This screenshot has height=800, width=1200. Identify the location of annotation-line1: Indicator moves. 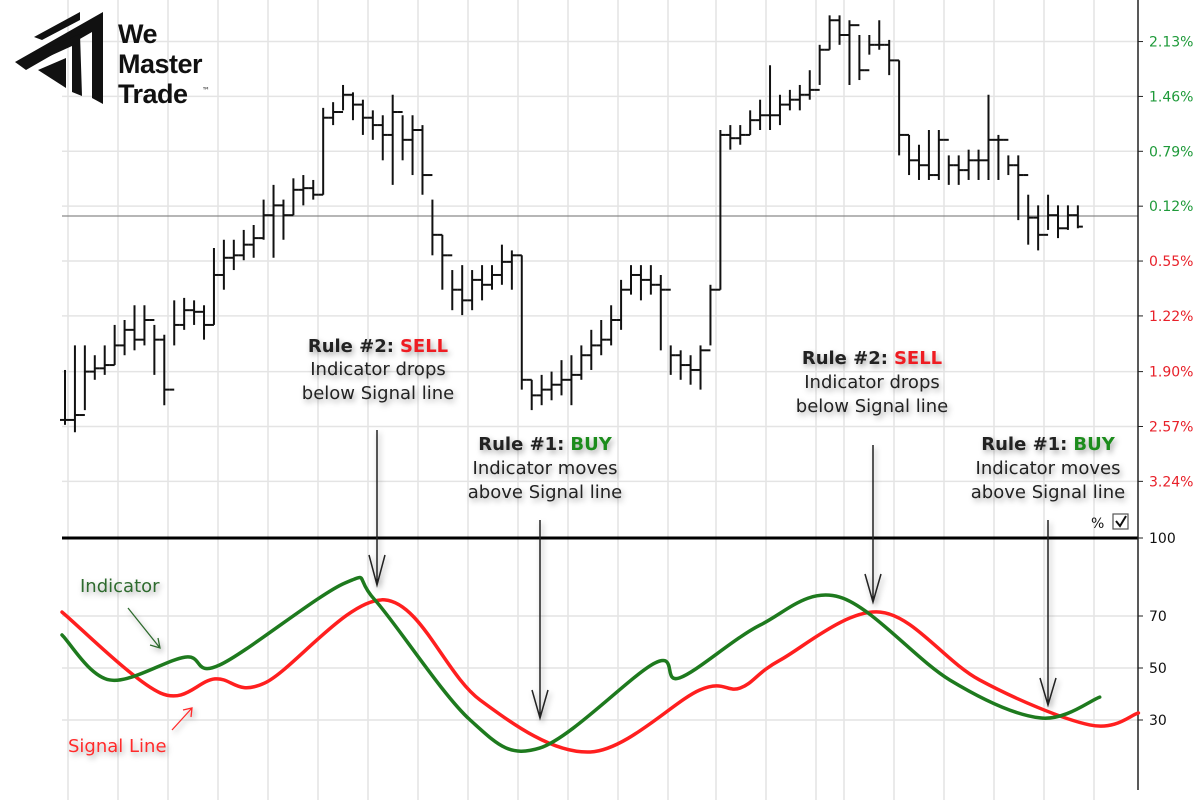
(545, 468).